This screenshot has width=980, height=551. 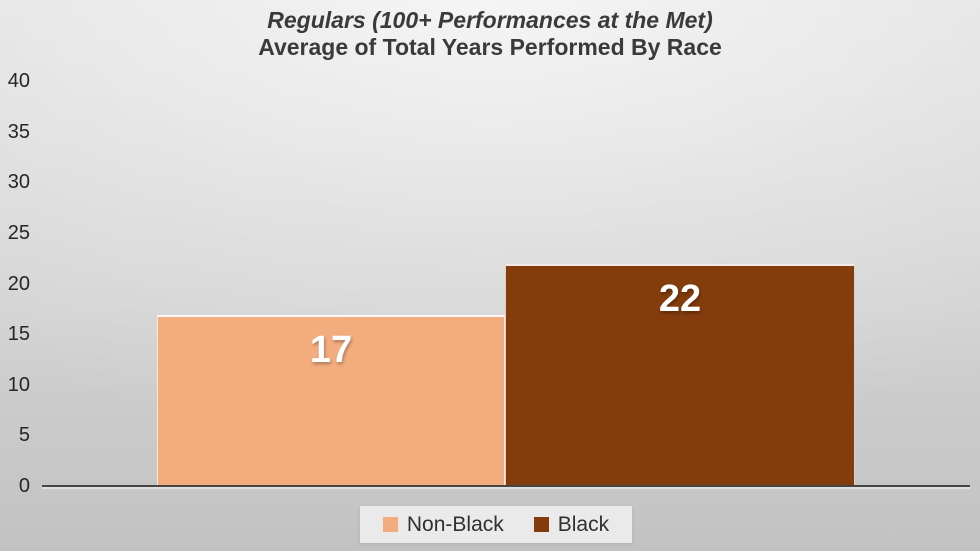 I want to click on chart-legend: Non-Black Black, so click(x=496, y=524).